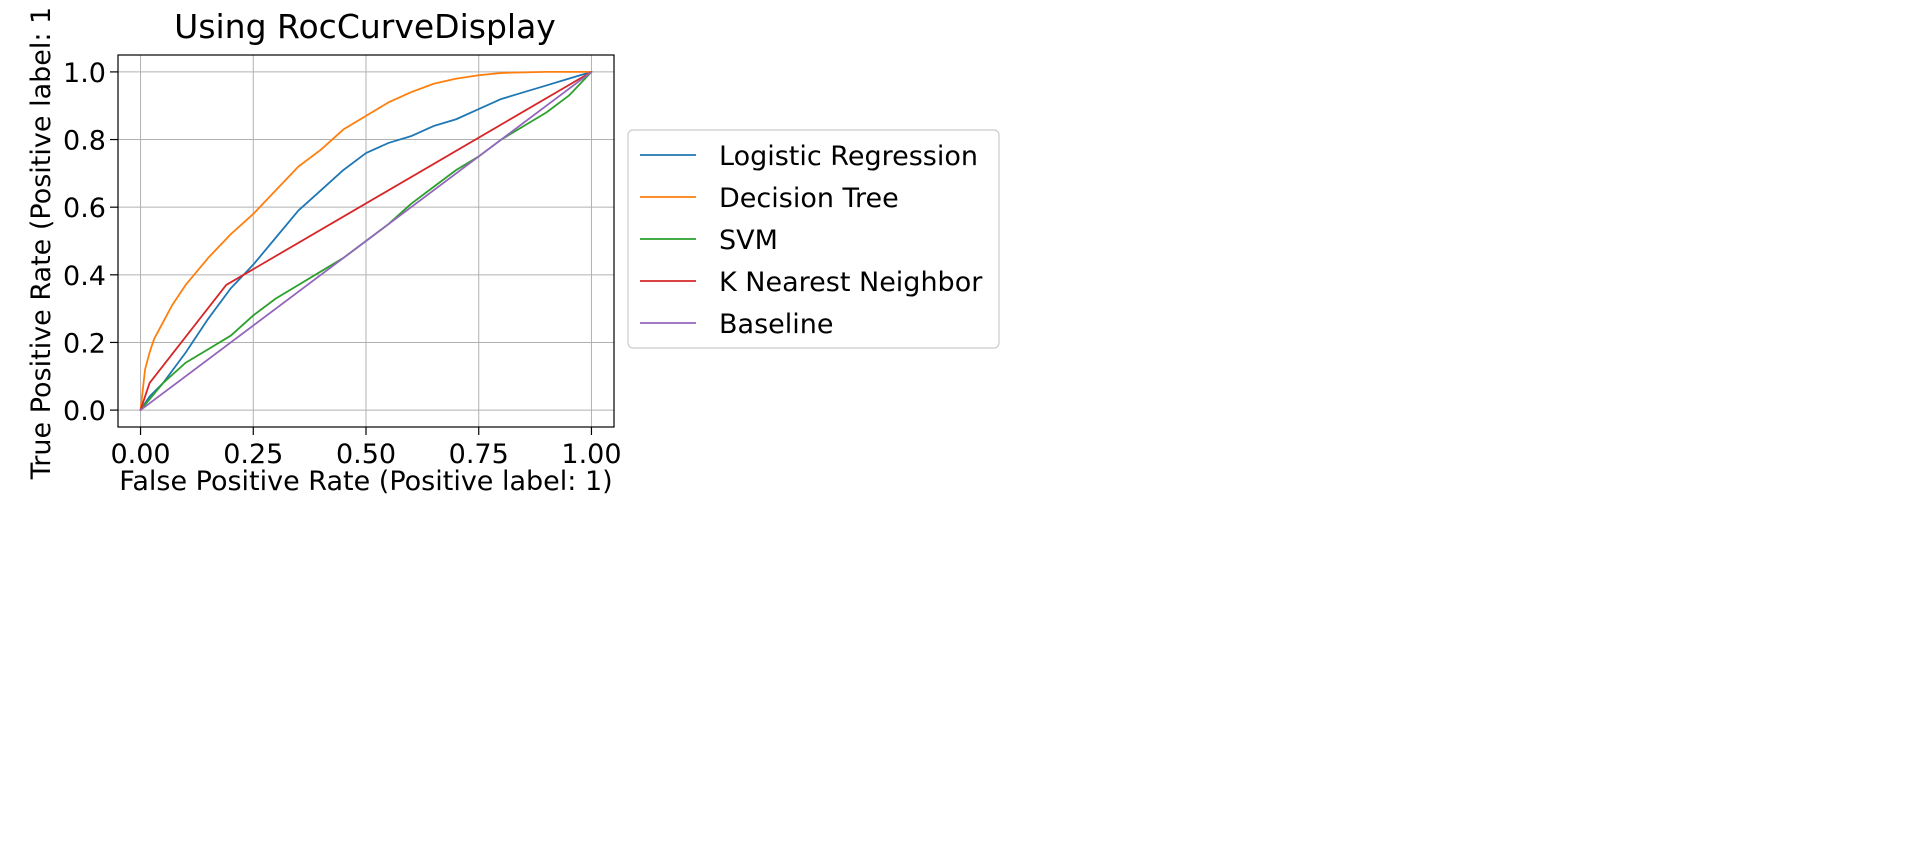 The image size is (1920, 853). I want to click on y-tick-label: 0.0, so click(84, 411).